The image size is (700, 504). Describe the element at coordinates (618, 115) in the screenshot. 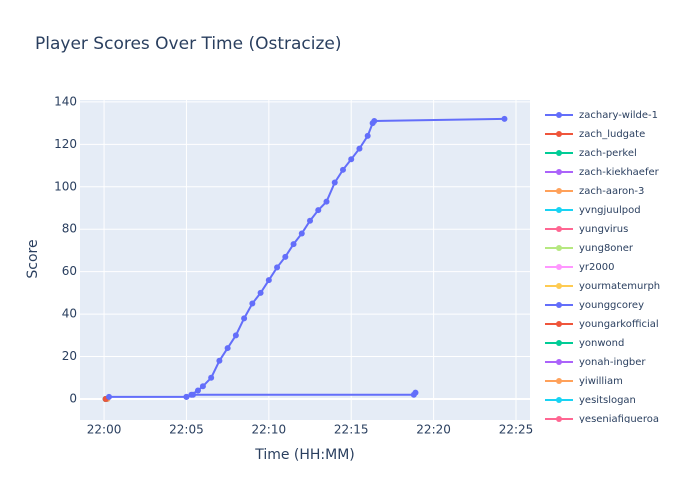

I see `legend-label: zachary-wilde-1` at that location.